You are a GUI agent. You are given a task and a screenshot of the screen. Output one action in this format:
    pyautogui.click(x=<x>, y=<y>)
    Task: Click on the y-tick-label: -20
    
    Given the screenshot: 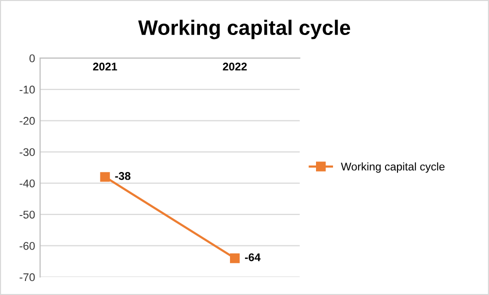 What is the action you would take?
    pyautogui.click(x=27, y=120)
    